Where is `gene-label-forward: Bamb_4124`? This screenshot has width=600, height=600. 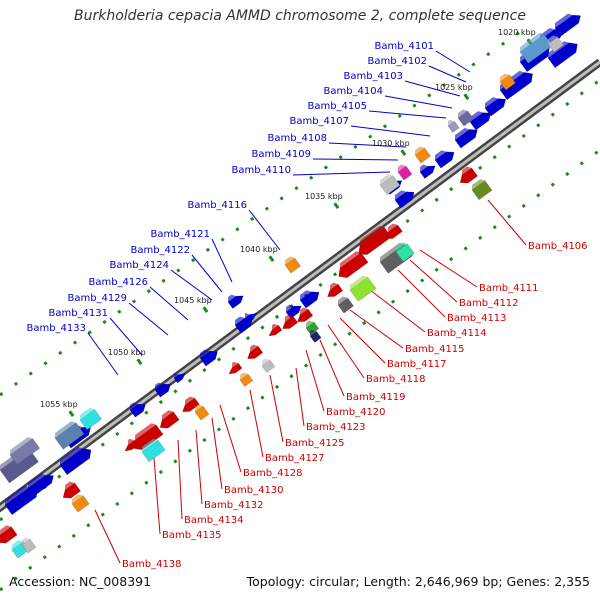 gene-label-forward: Bamb_4124 is located at coordinates (139, 265).